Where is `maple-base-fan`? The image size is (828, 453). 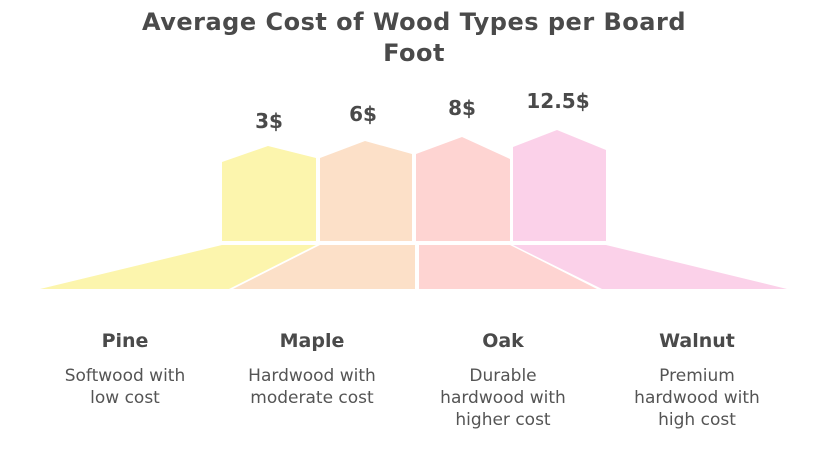
maple-base-fan is located at coordinates (324, 267).